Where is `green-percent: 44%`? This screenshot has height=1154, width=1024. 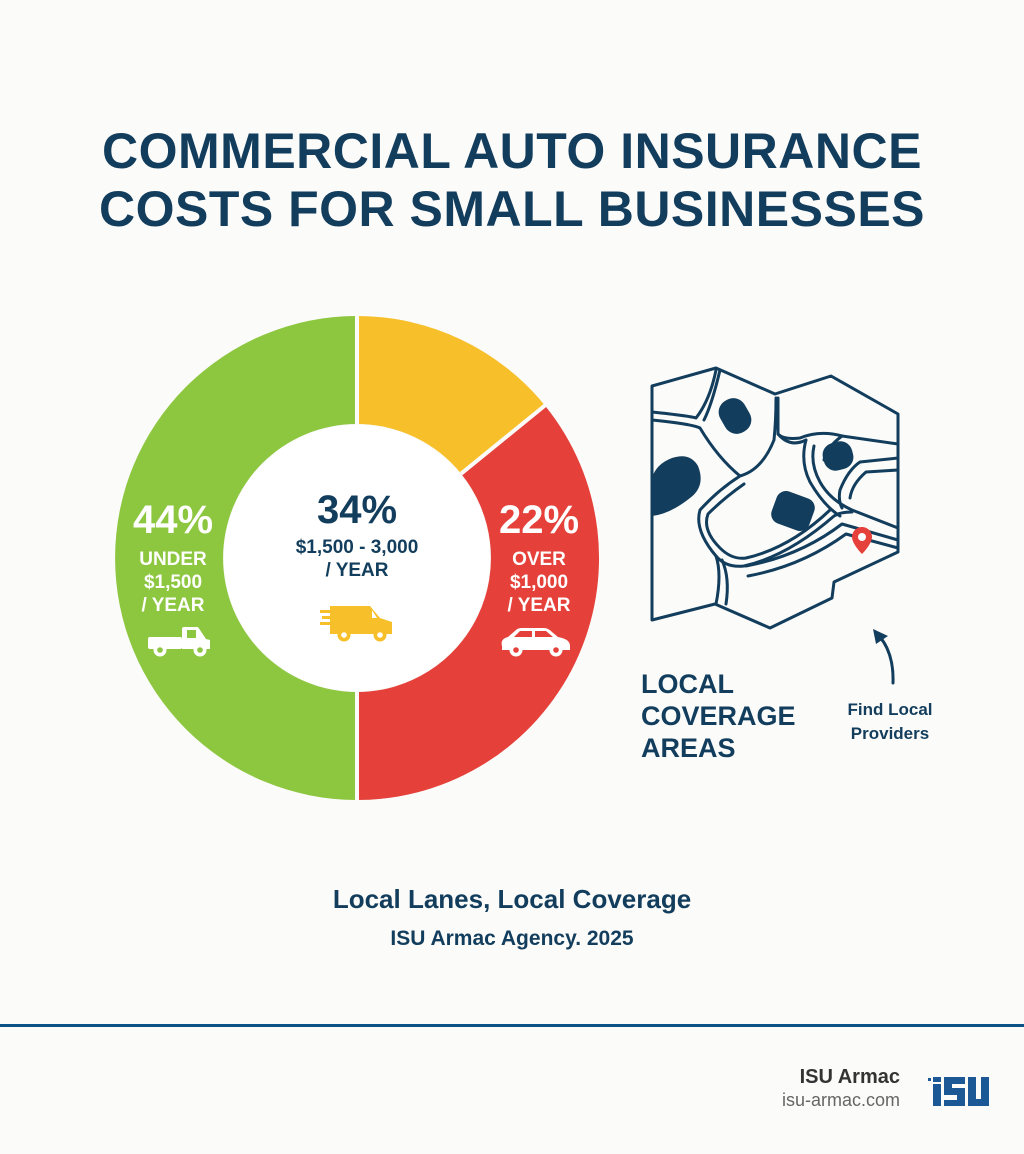 green-percent: 44% is located at coordinates (173, 520).